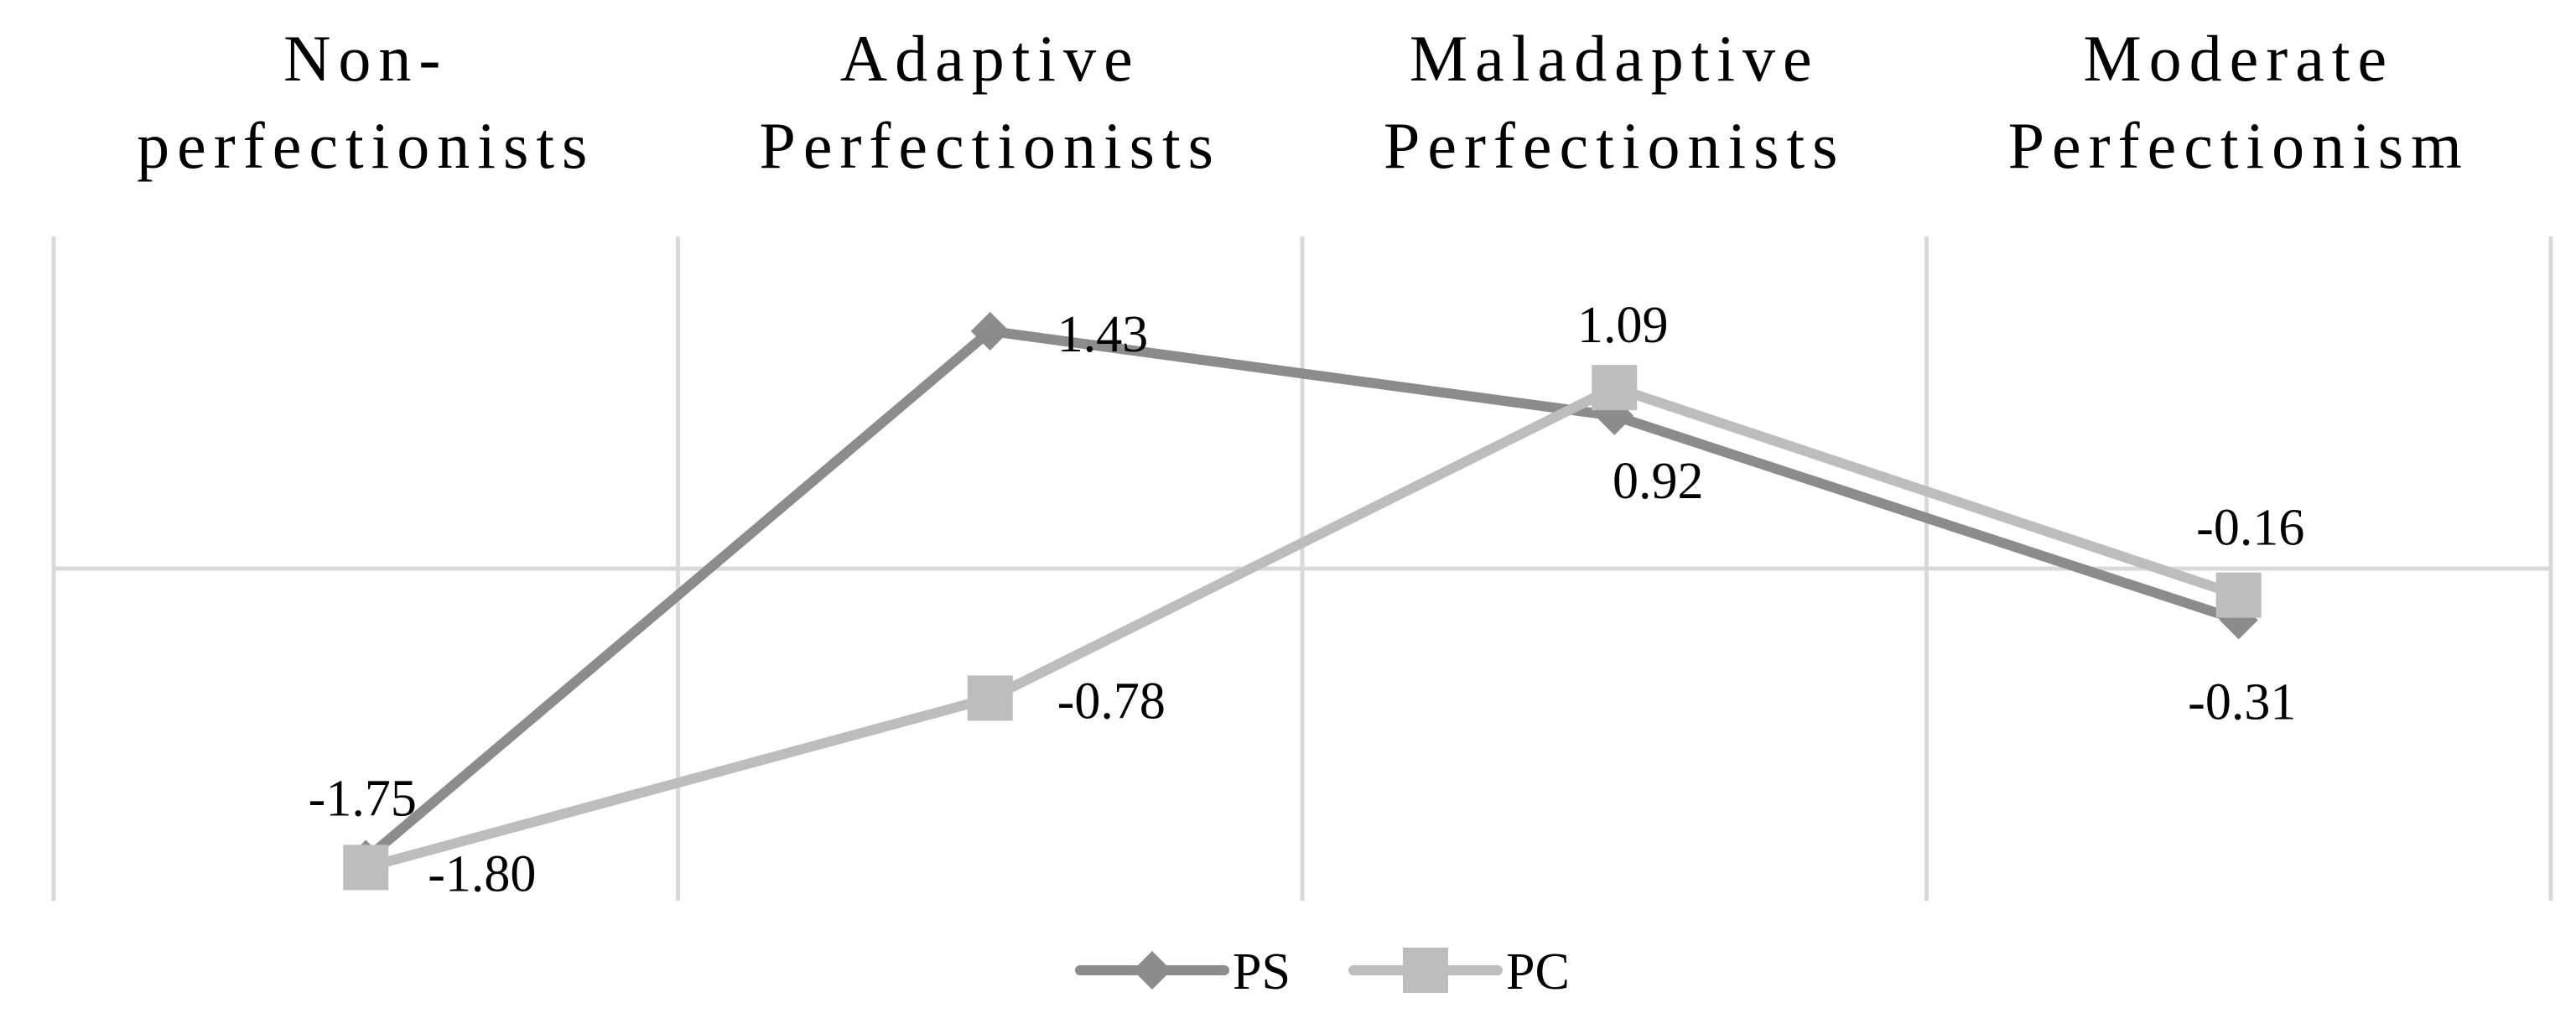  Describe the element at coordinates (1183, 972) in the screenshot. I see `legend-item-ps: PS` at that location.